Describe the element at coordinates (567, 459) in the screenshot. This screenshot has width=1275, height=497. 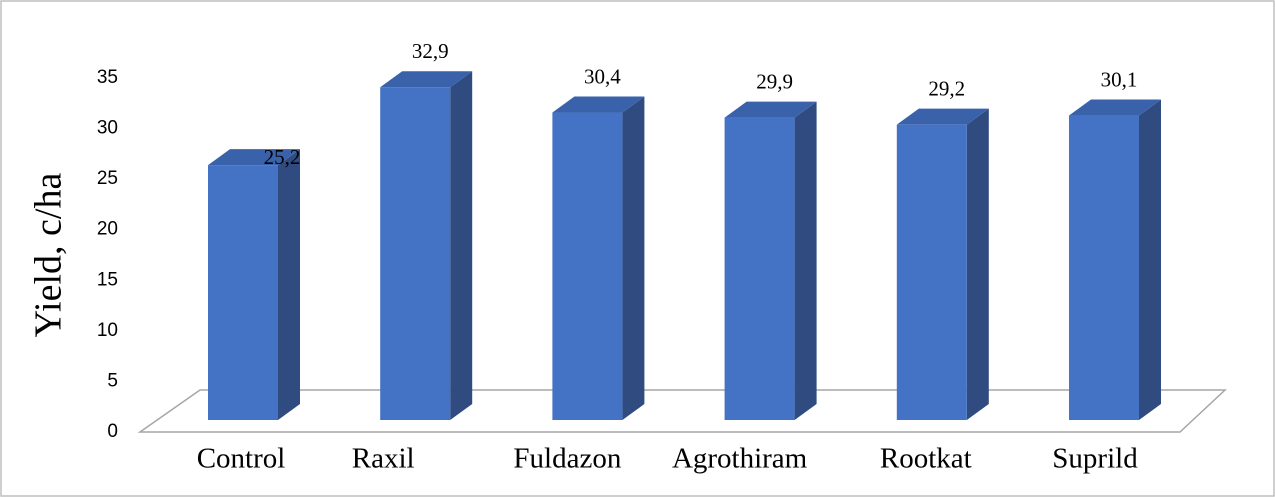
I see `x-tick-label: Fuldazon` at that location.